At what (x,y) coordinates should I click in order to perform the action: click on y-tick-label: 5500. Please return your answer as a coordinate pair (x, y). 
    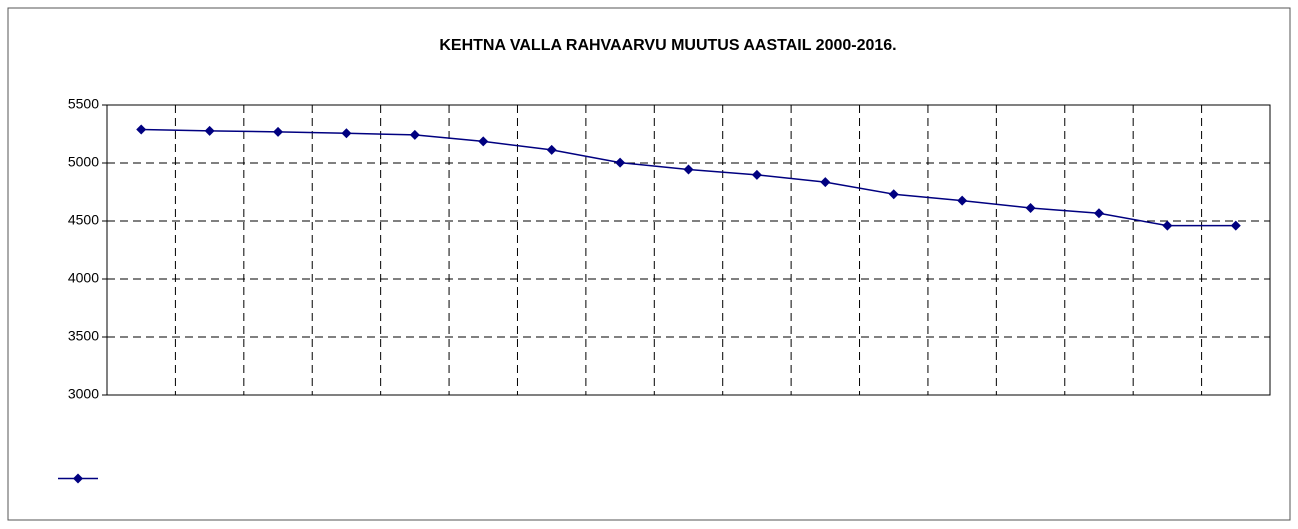
    Looking at the image, I should click on (83, 104).